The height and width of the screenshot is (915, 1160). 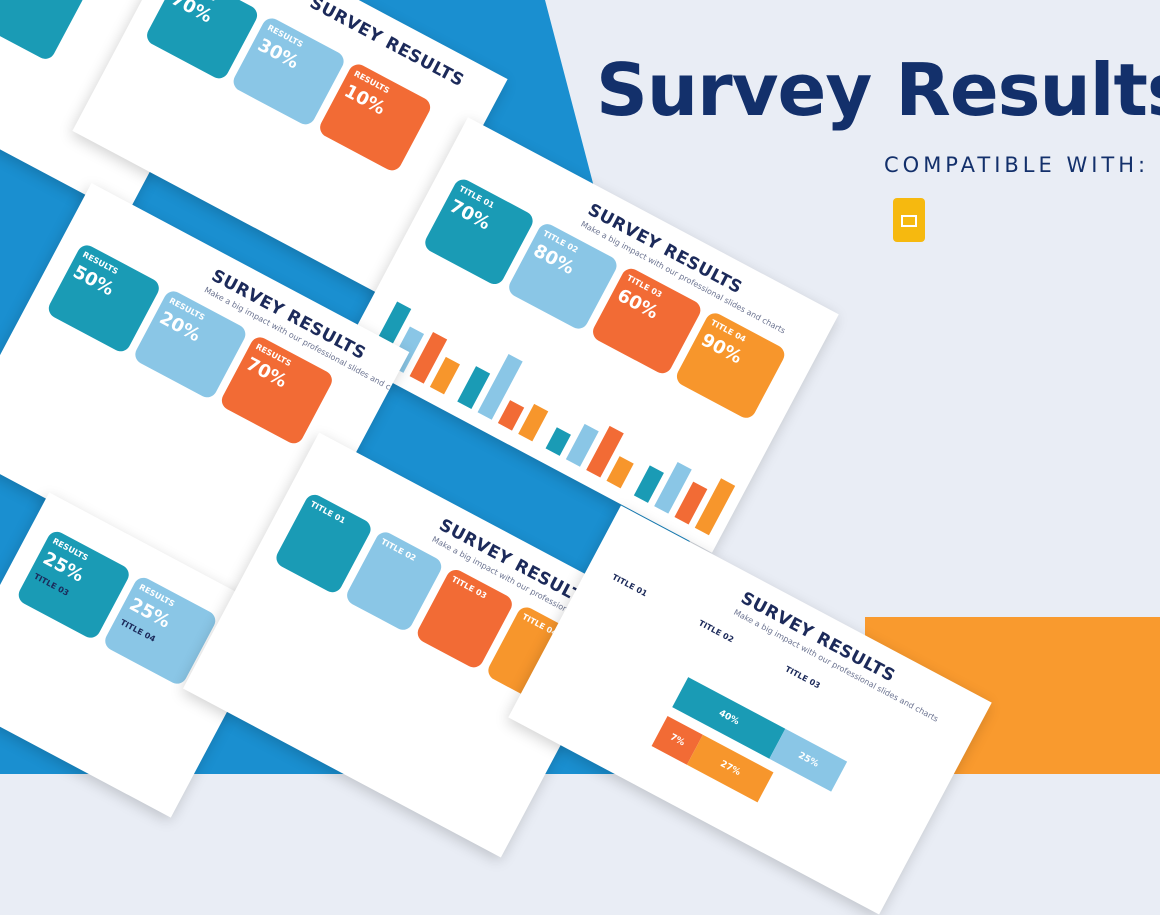 I want to click on compatible-label: COMPATIBLE WITH:, so click(x=1017, y=165).